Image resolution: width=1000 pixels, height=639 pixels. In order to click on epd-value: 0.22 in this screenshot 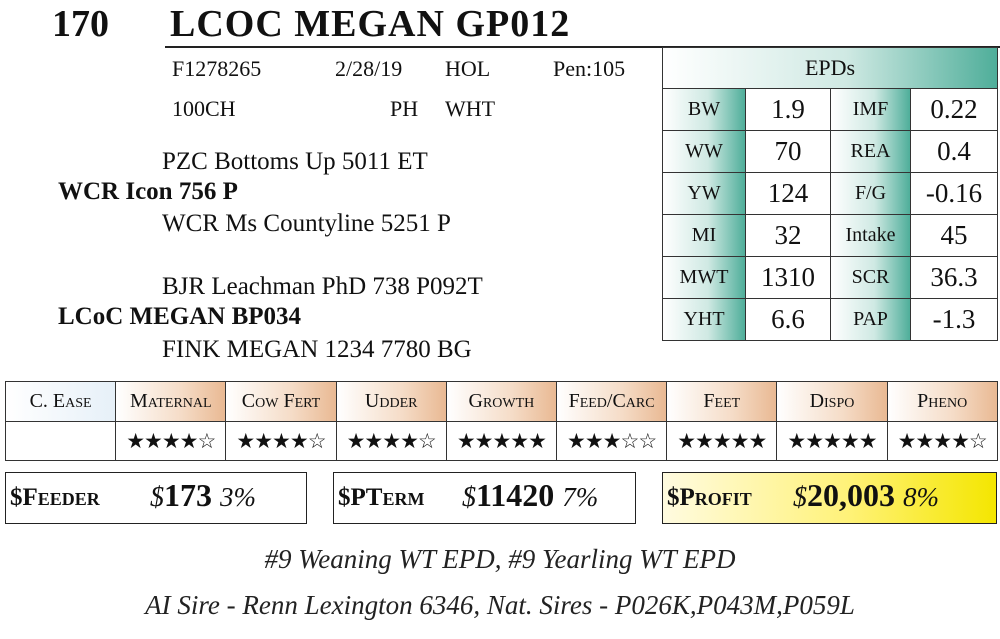, I will do `click(954, 109)`.